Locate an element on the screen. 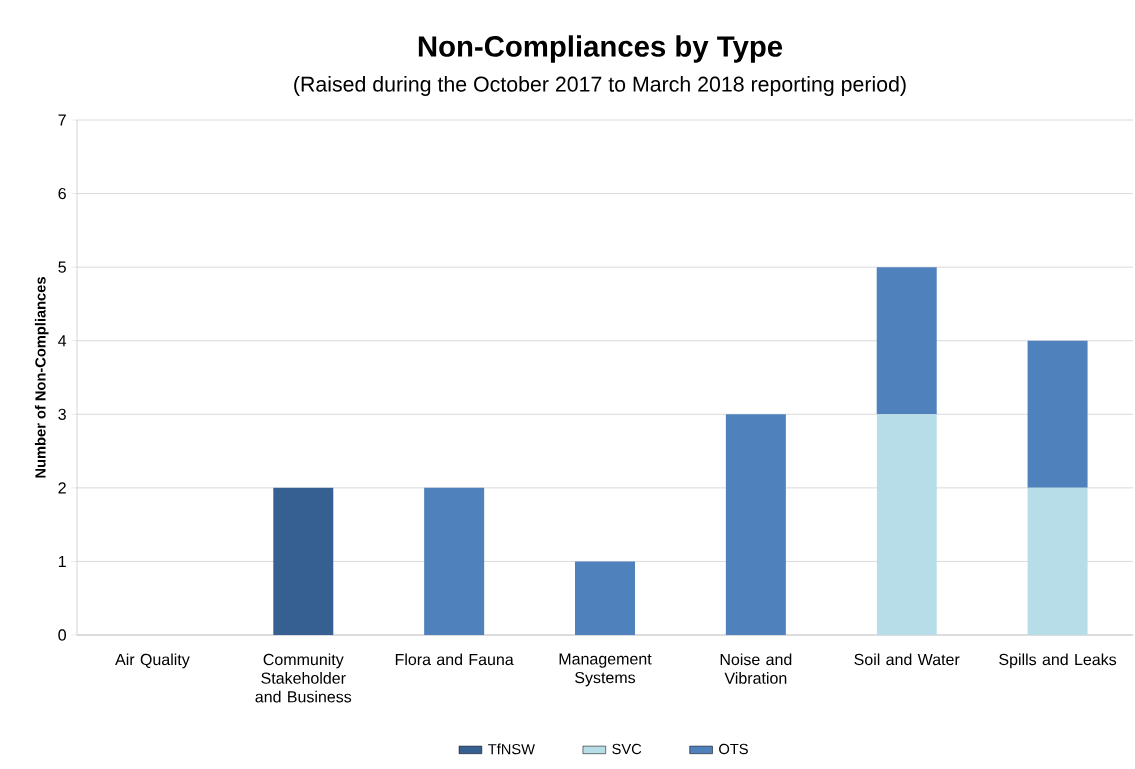 The image size is (1135, 769). y-tick-label: 2 is located at coordinates (62, 488).